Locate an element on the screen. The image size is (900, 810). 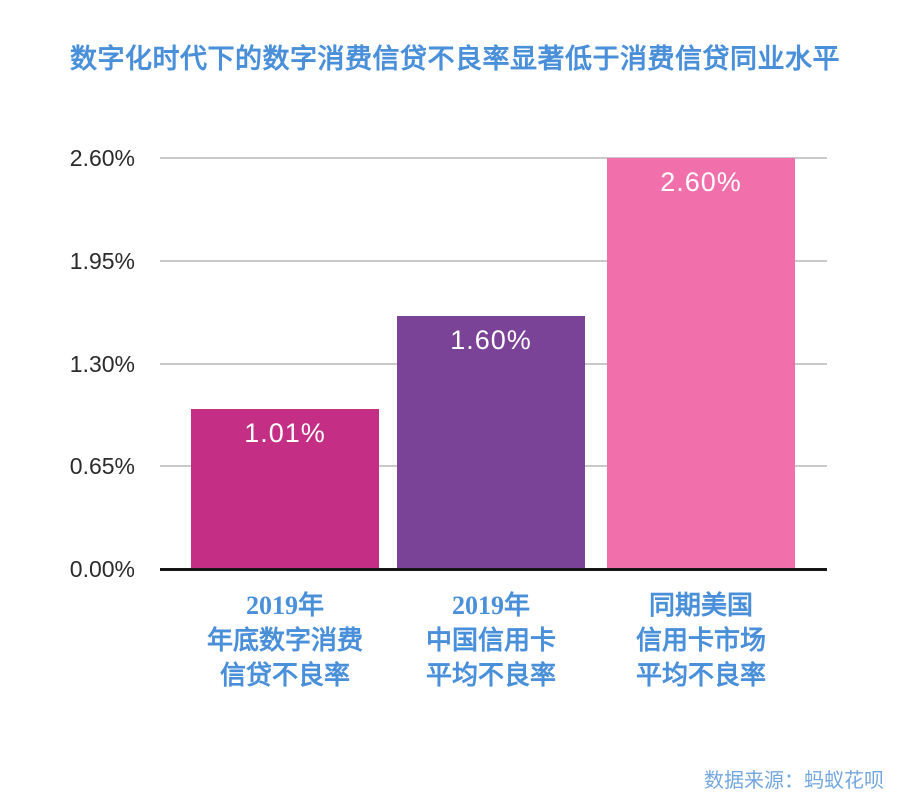
x-axis-category-label: 同期美国信用卡市场平均不良率 is located at coordinates (701, 640).